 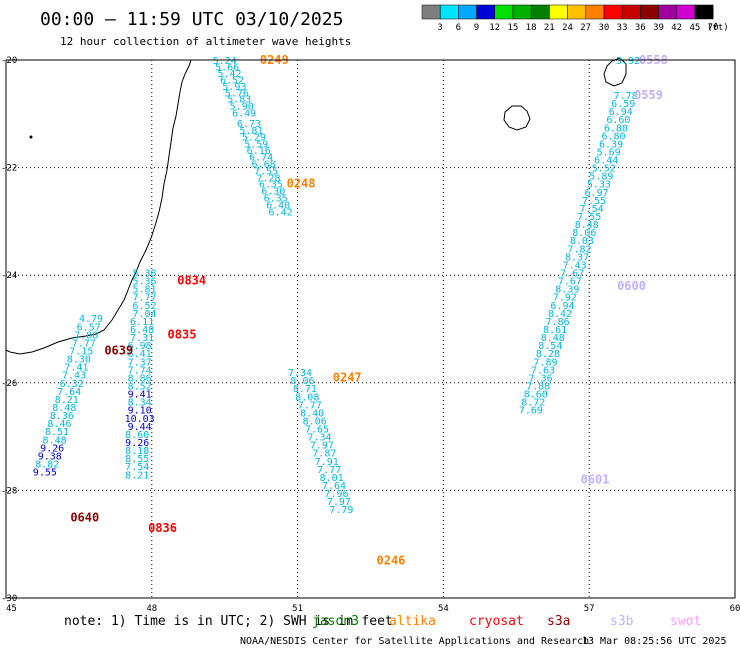 I want to click on wave-height-value: 6.40, so click(x=278, y=206).